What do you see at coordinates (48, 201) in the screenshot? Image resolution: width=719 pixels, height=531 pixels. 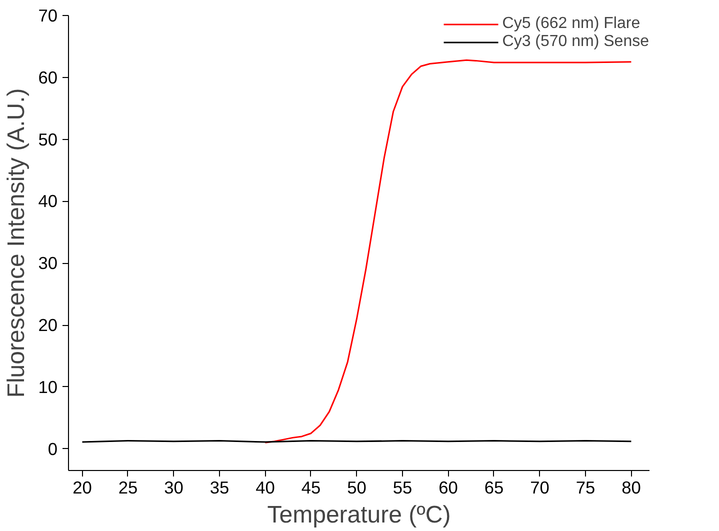 I see `y-tick-label: 40` at bounding box center [48, 201].